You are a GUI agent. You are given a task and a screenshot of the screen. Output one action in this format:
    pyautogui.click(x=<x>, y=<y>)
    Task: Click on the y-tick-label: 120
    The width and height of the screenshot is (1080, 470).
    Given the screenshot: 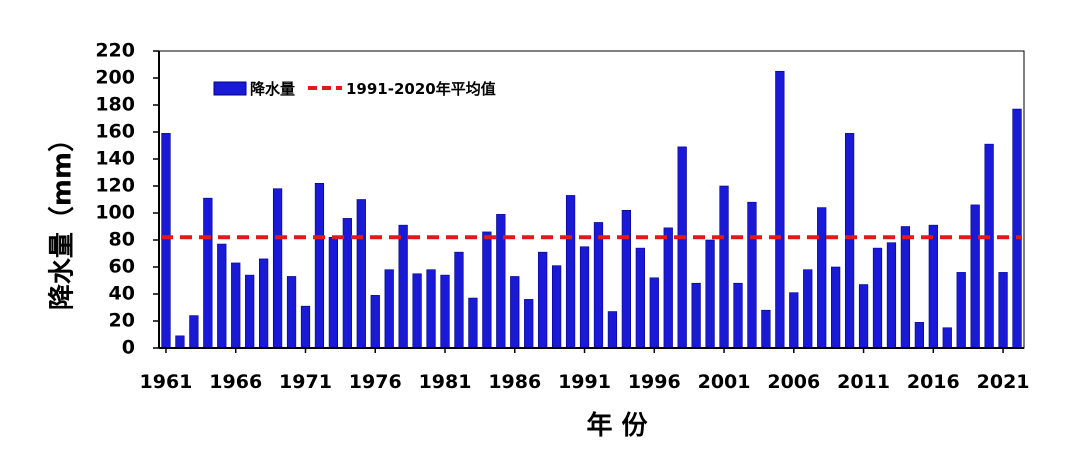 What is the action you would take?
    pyautogui.click(x=115, y=186)
    